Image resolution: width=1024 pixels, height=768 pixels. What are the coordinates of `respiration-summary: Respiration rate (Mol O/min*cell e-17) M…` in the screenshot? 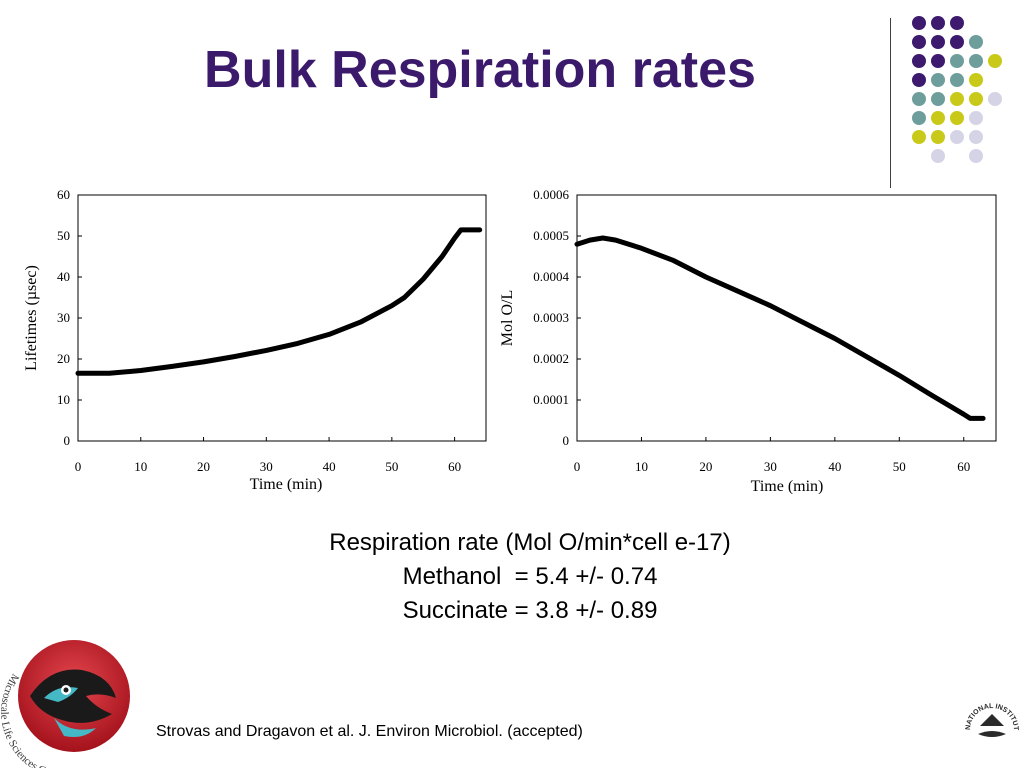 It's located at (530, 577).